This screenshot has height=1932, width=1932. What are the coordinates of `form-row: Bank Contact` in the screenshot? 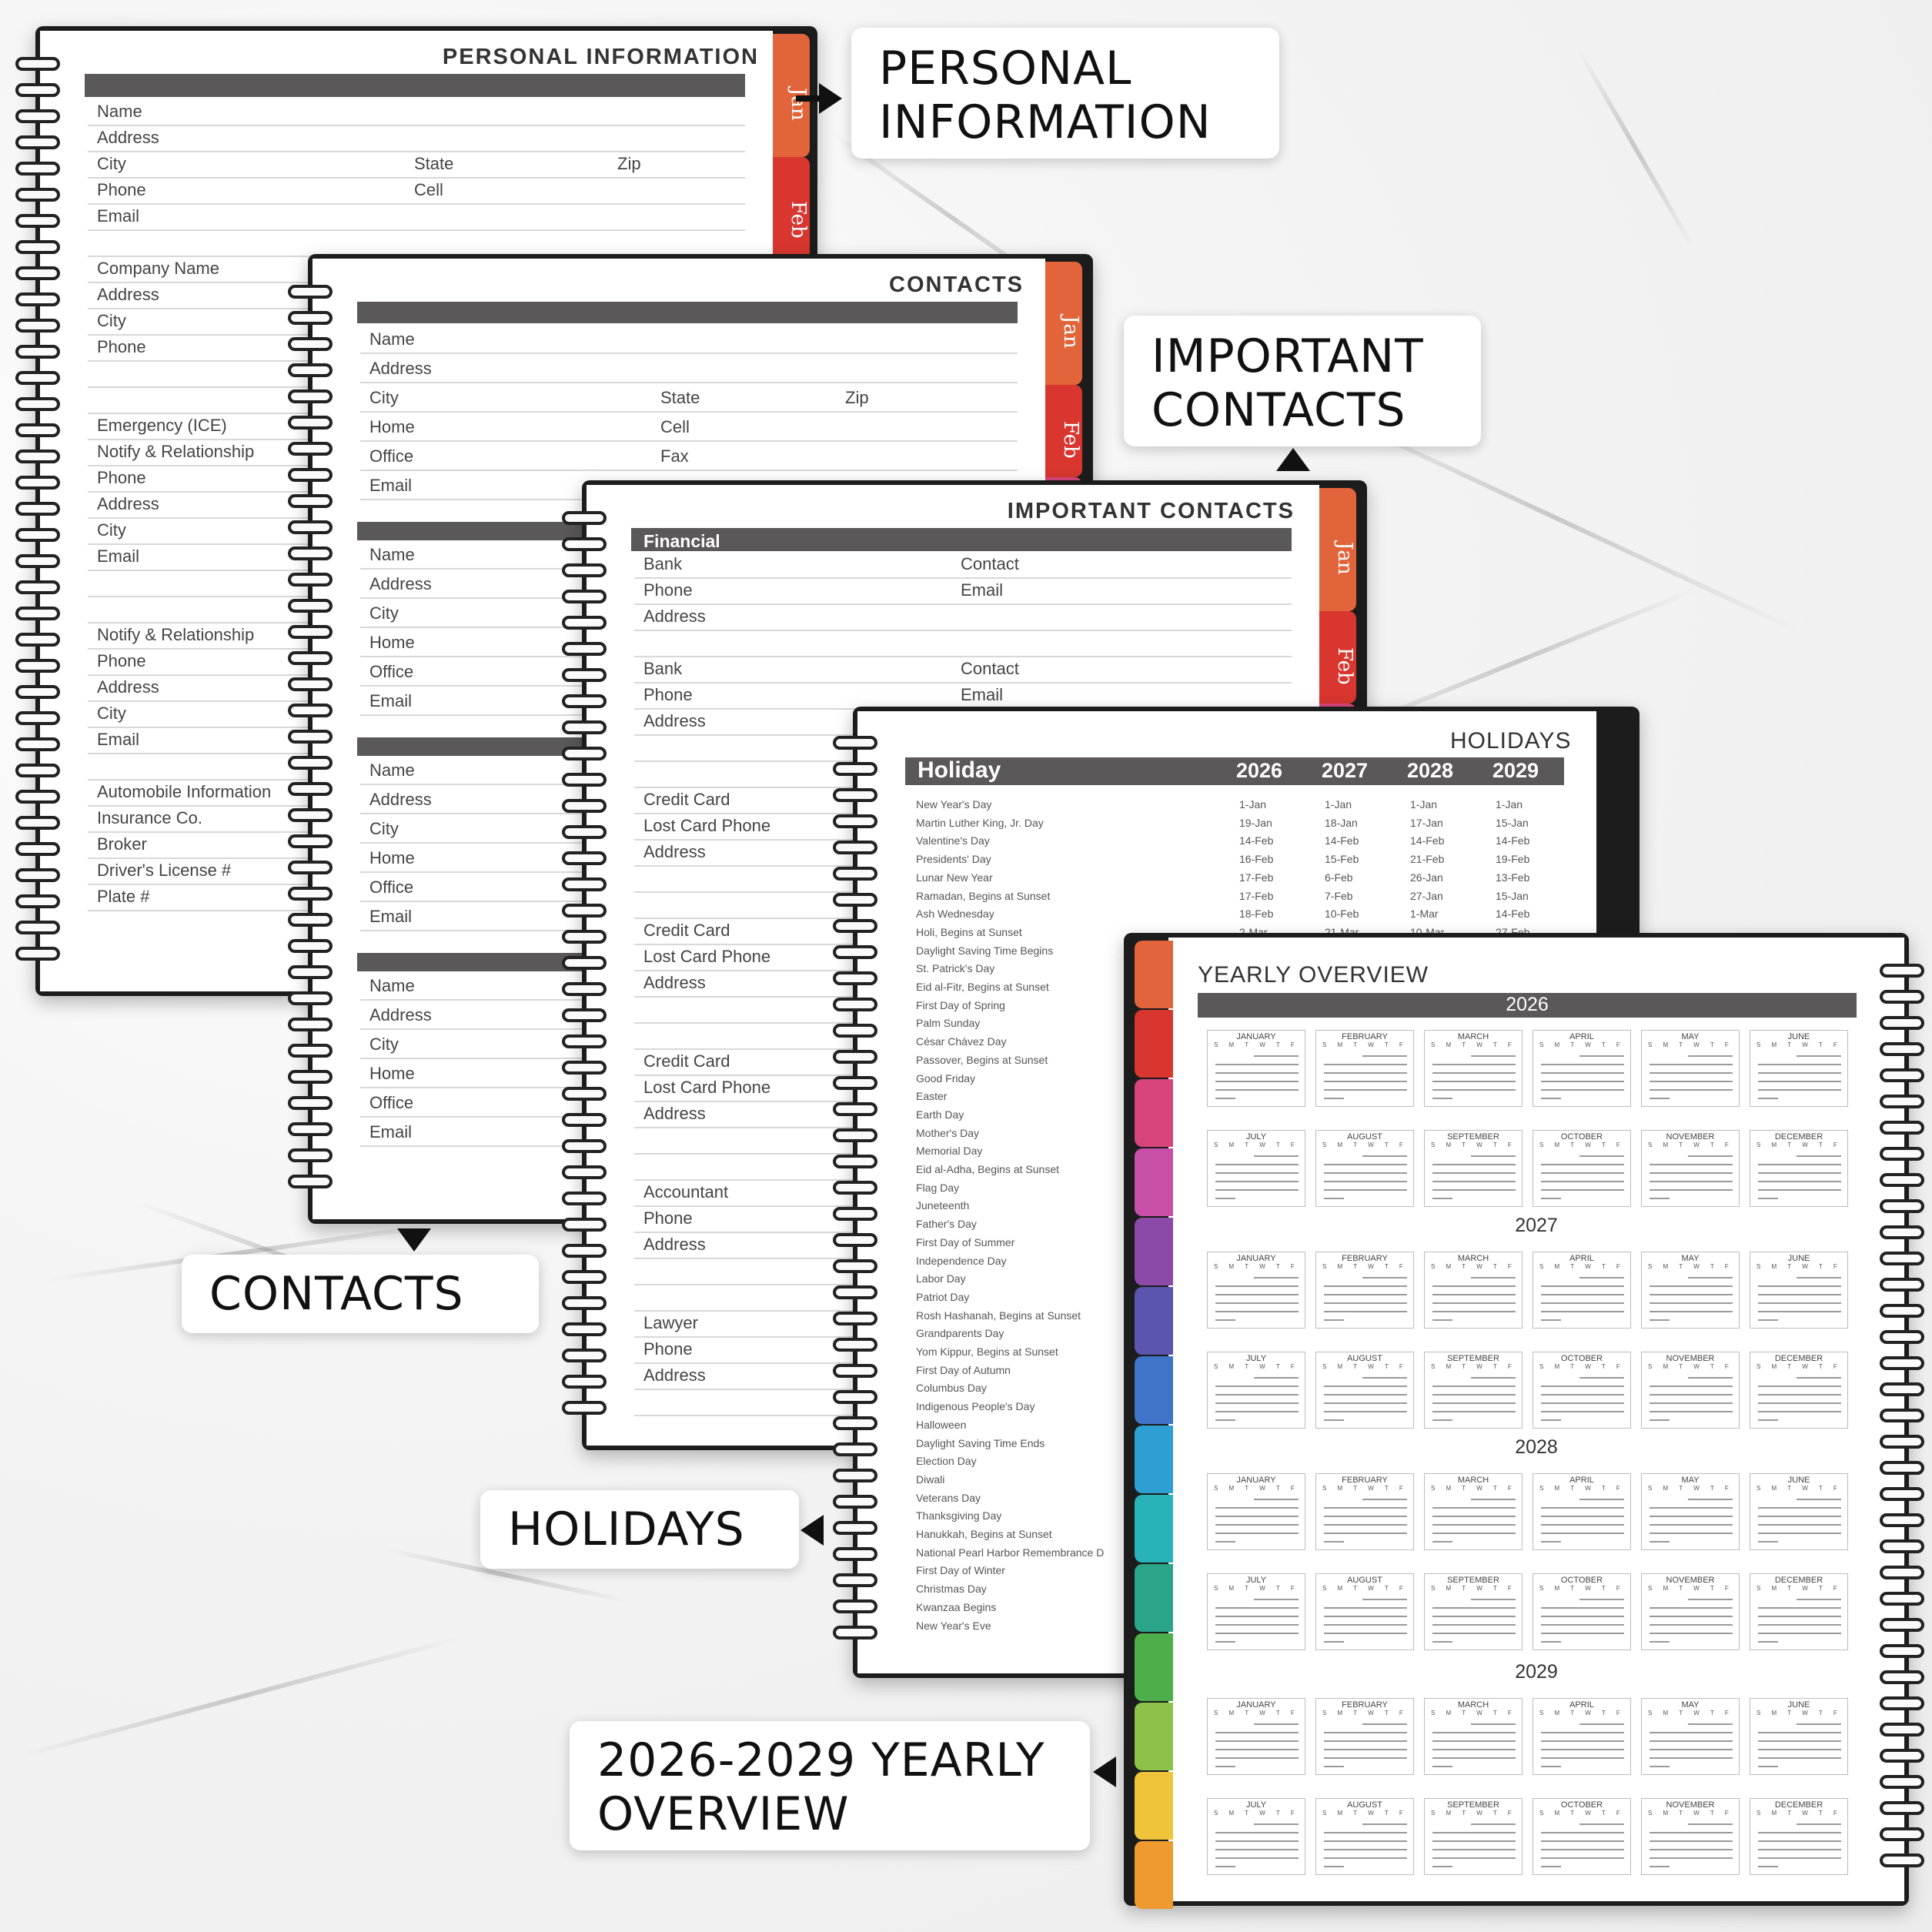 It's located at (963, 670).